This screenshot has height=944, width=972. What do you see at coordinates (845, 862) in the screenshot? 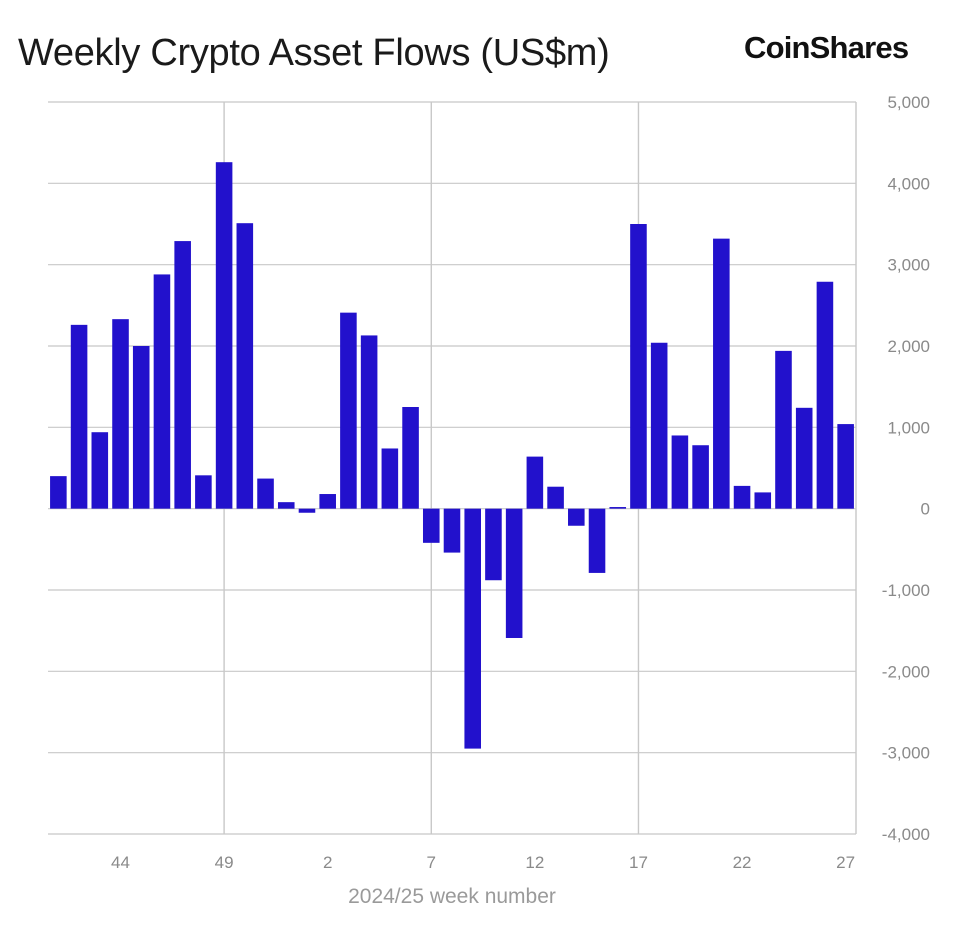
I see `x-tick-label: 27` at bounding box center [845, 862].